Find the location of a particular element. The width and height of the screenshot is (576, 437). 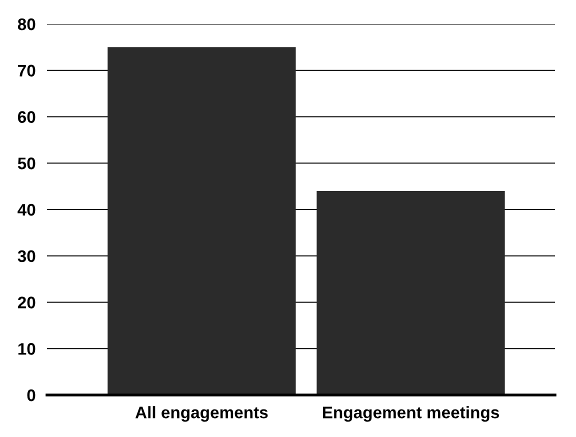

y-tick-label: 80 is located at coordinates (27, 24).